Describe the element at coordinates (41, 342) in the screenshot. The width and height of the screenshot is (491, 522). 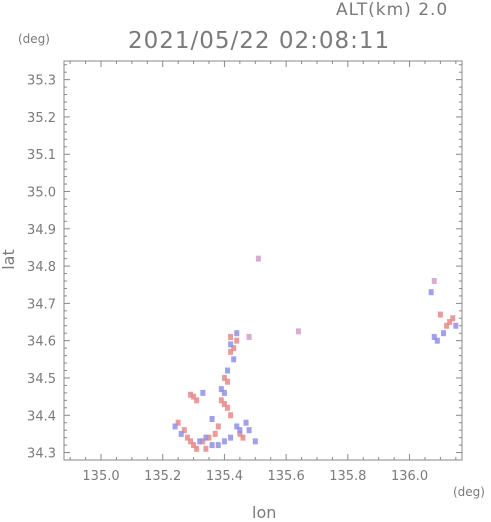
I see `y-tick-label: 34.6` at that location.